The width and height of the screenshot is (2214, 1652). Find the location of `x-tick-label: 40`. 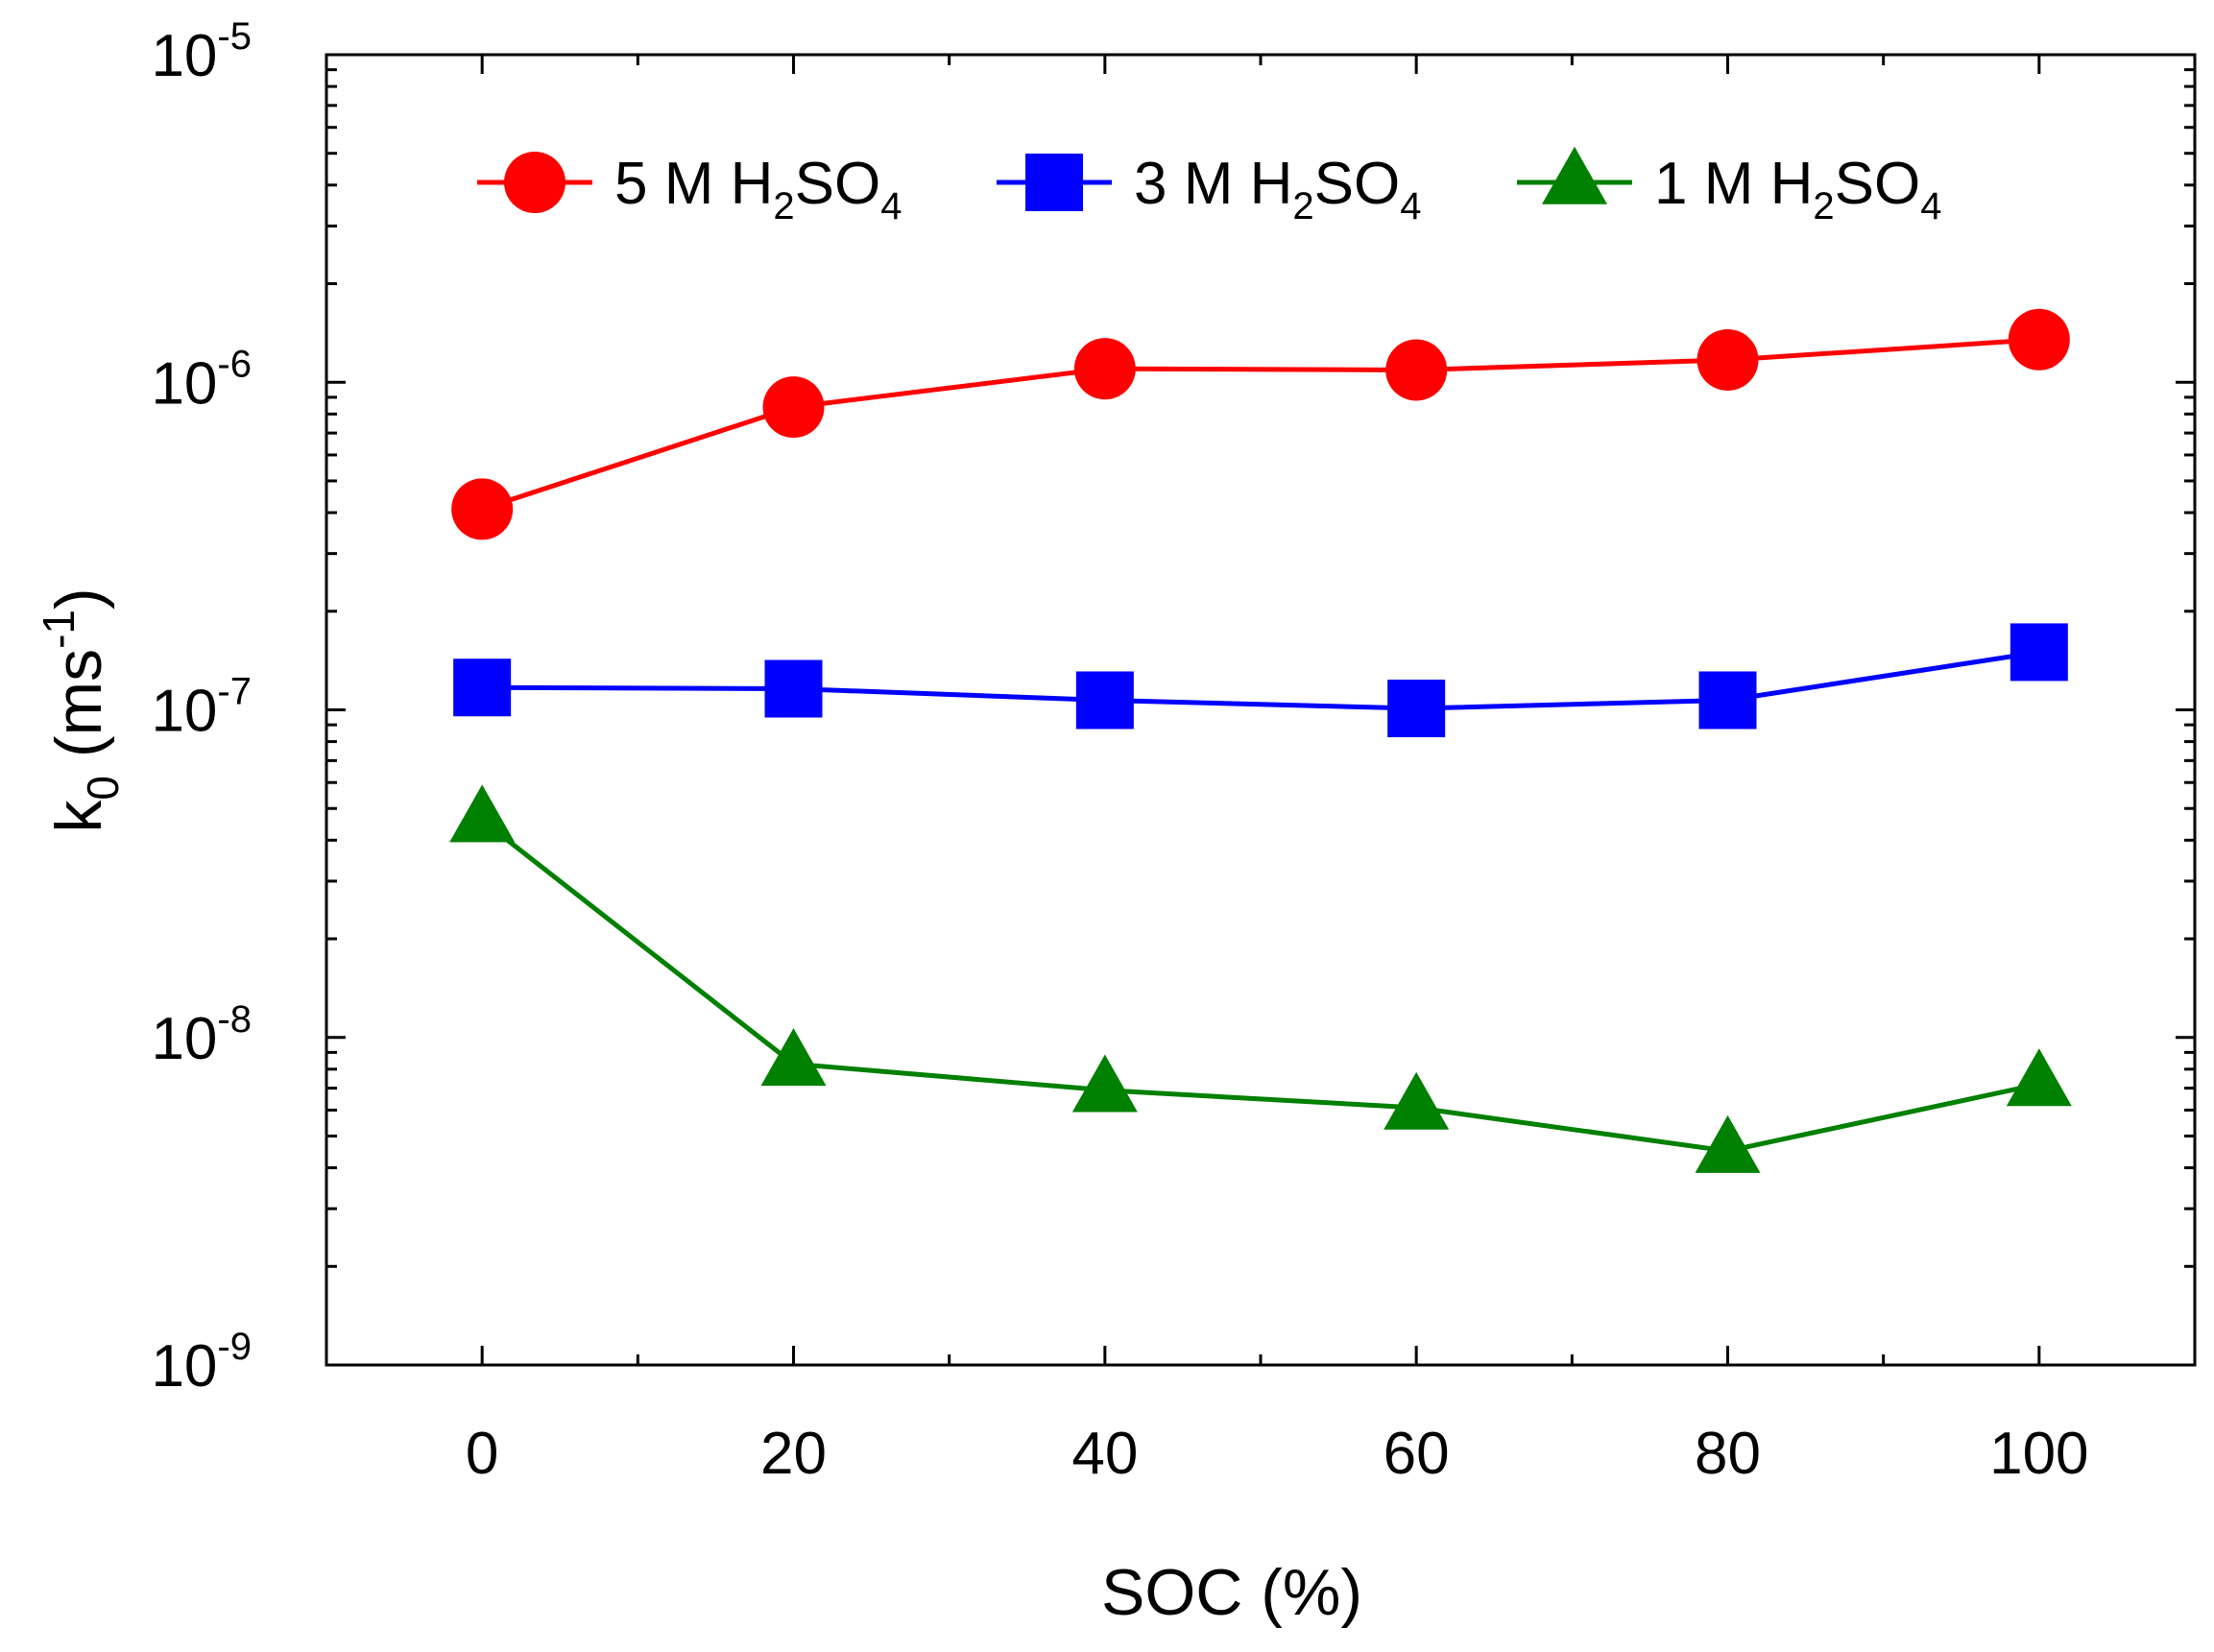

x-tick-label: 40 is located at coordinates (1104, 1454).